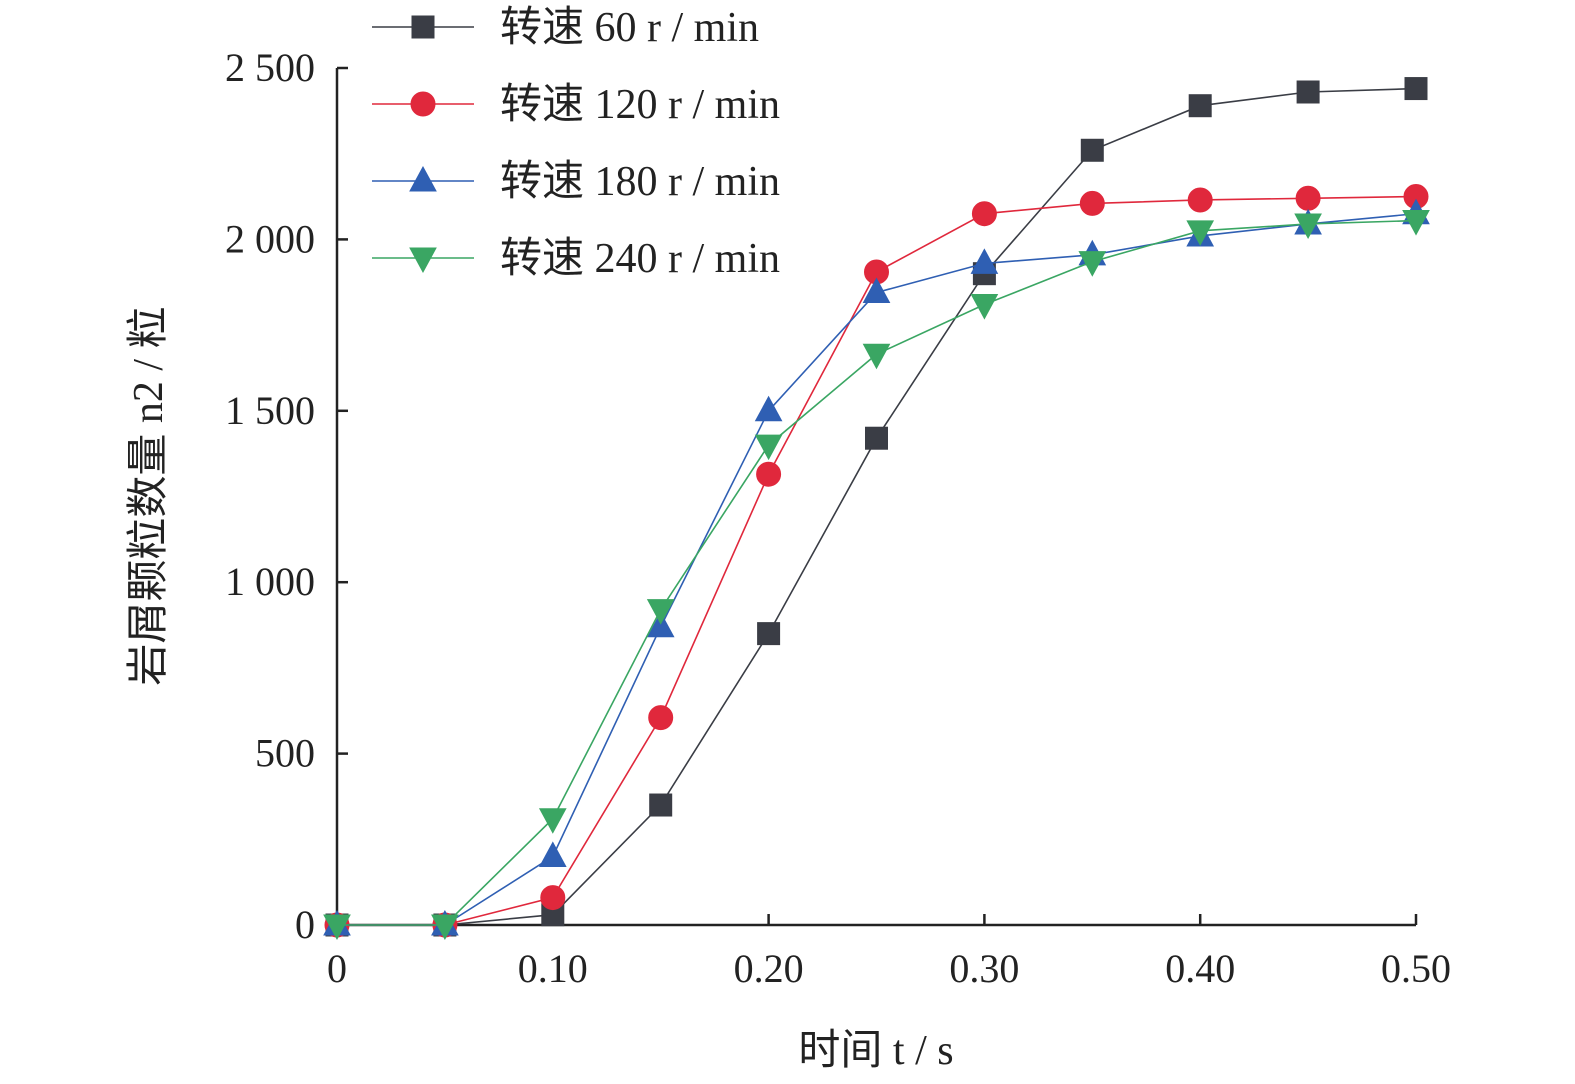  I want to click on y-tick-label: 1 000, so click(270, 581).